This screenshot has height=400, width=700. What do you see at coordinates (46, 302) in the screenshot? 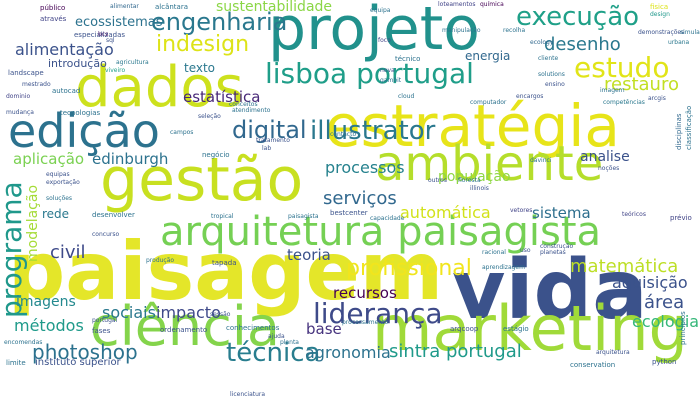
I see `word-imagens: imagens` at bounding box center [46, 302].